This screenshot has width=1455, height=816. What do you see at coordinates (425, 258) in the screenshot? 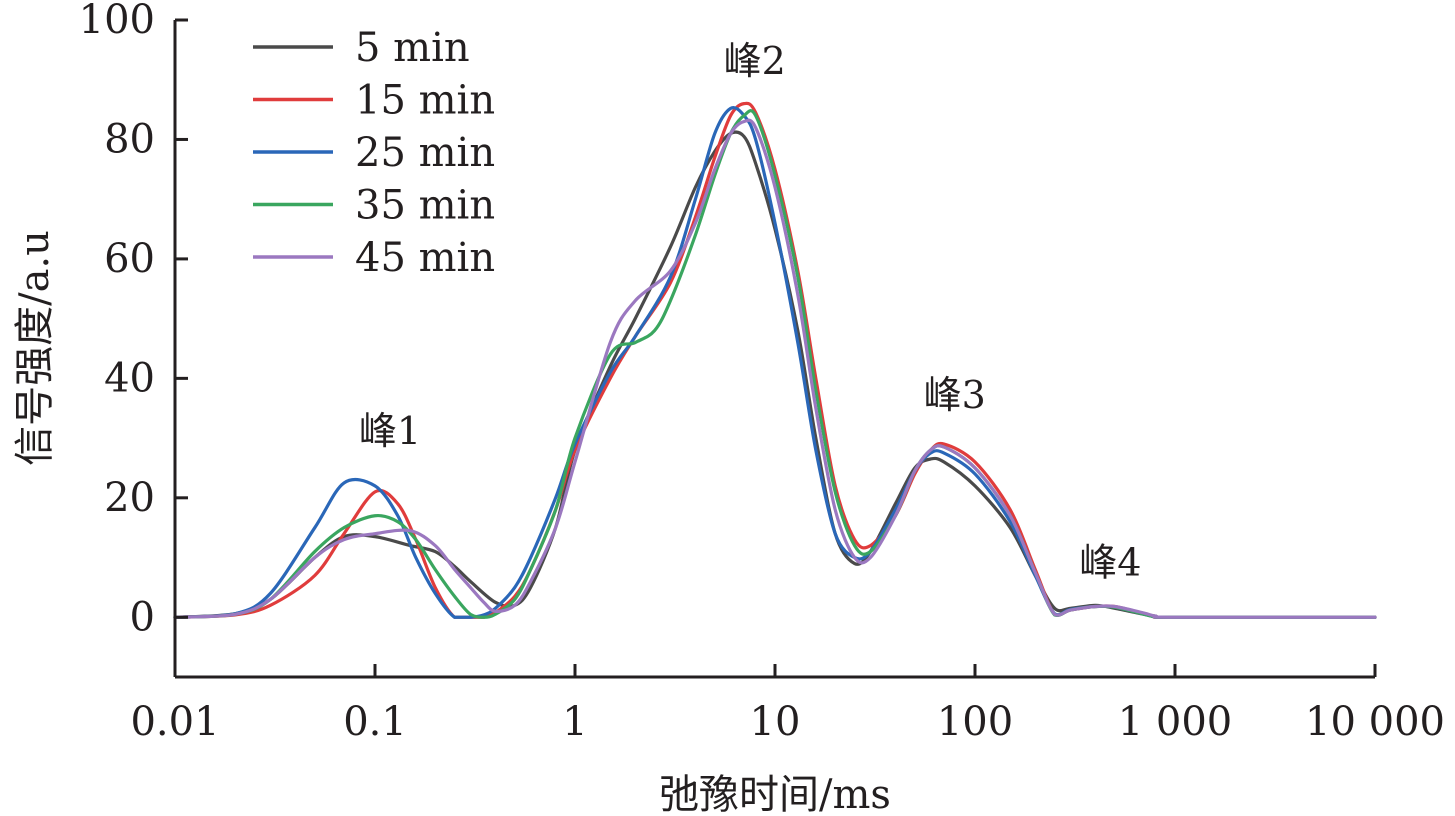
I see `legend-label: 45 min` at bounding box center [425, 258].